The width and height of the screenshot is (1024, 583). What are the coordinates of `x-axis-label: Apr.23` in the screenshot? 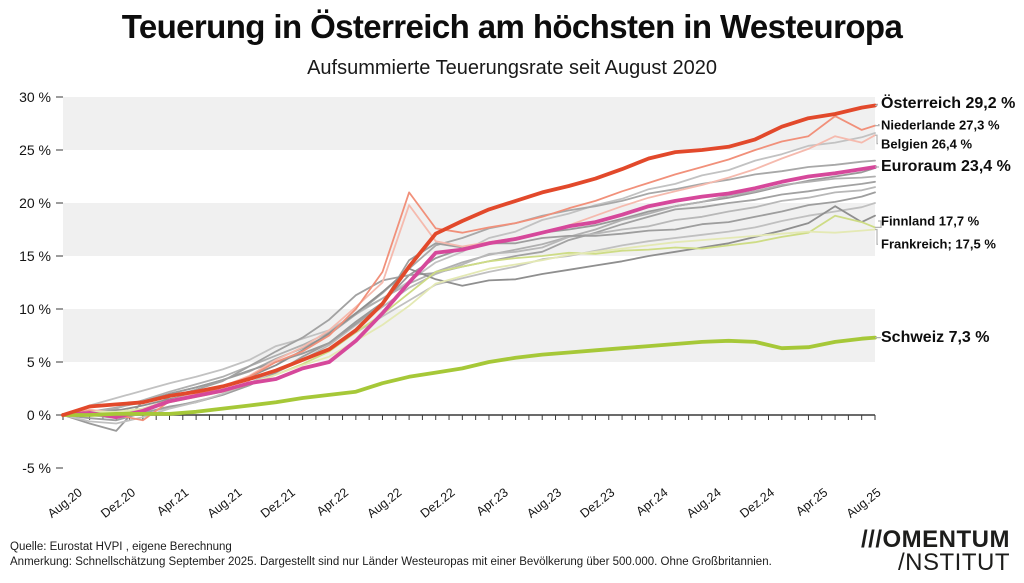 It's located at (492, 501).